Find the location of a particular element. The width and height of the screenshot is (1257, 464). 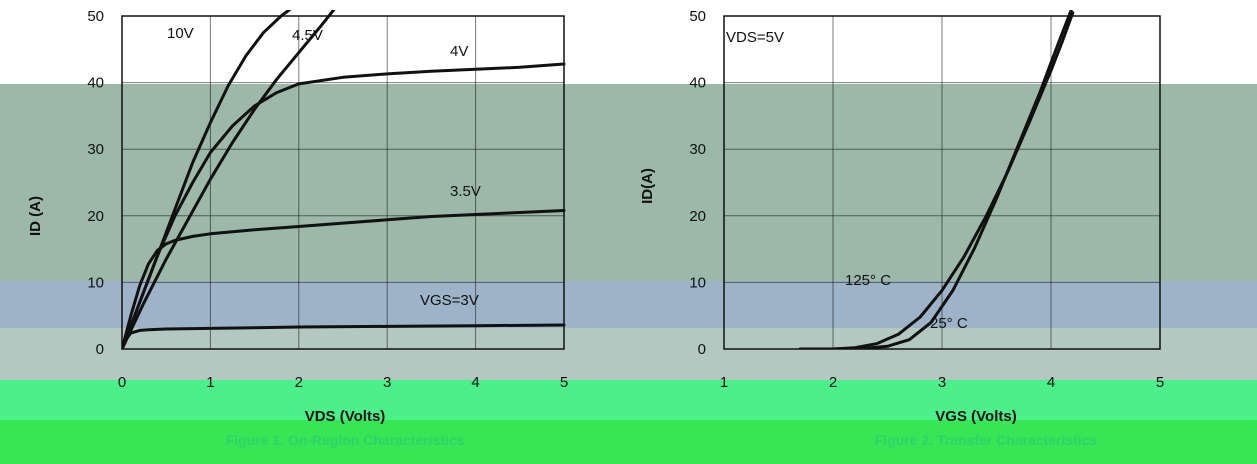

annotation-4v: 4V is located at coordinates (459, 51).